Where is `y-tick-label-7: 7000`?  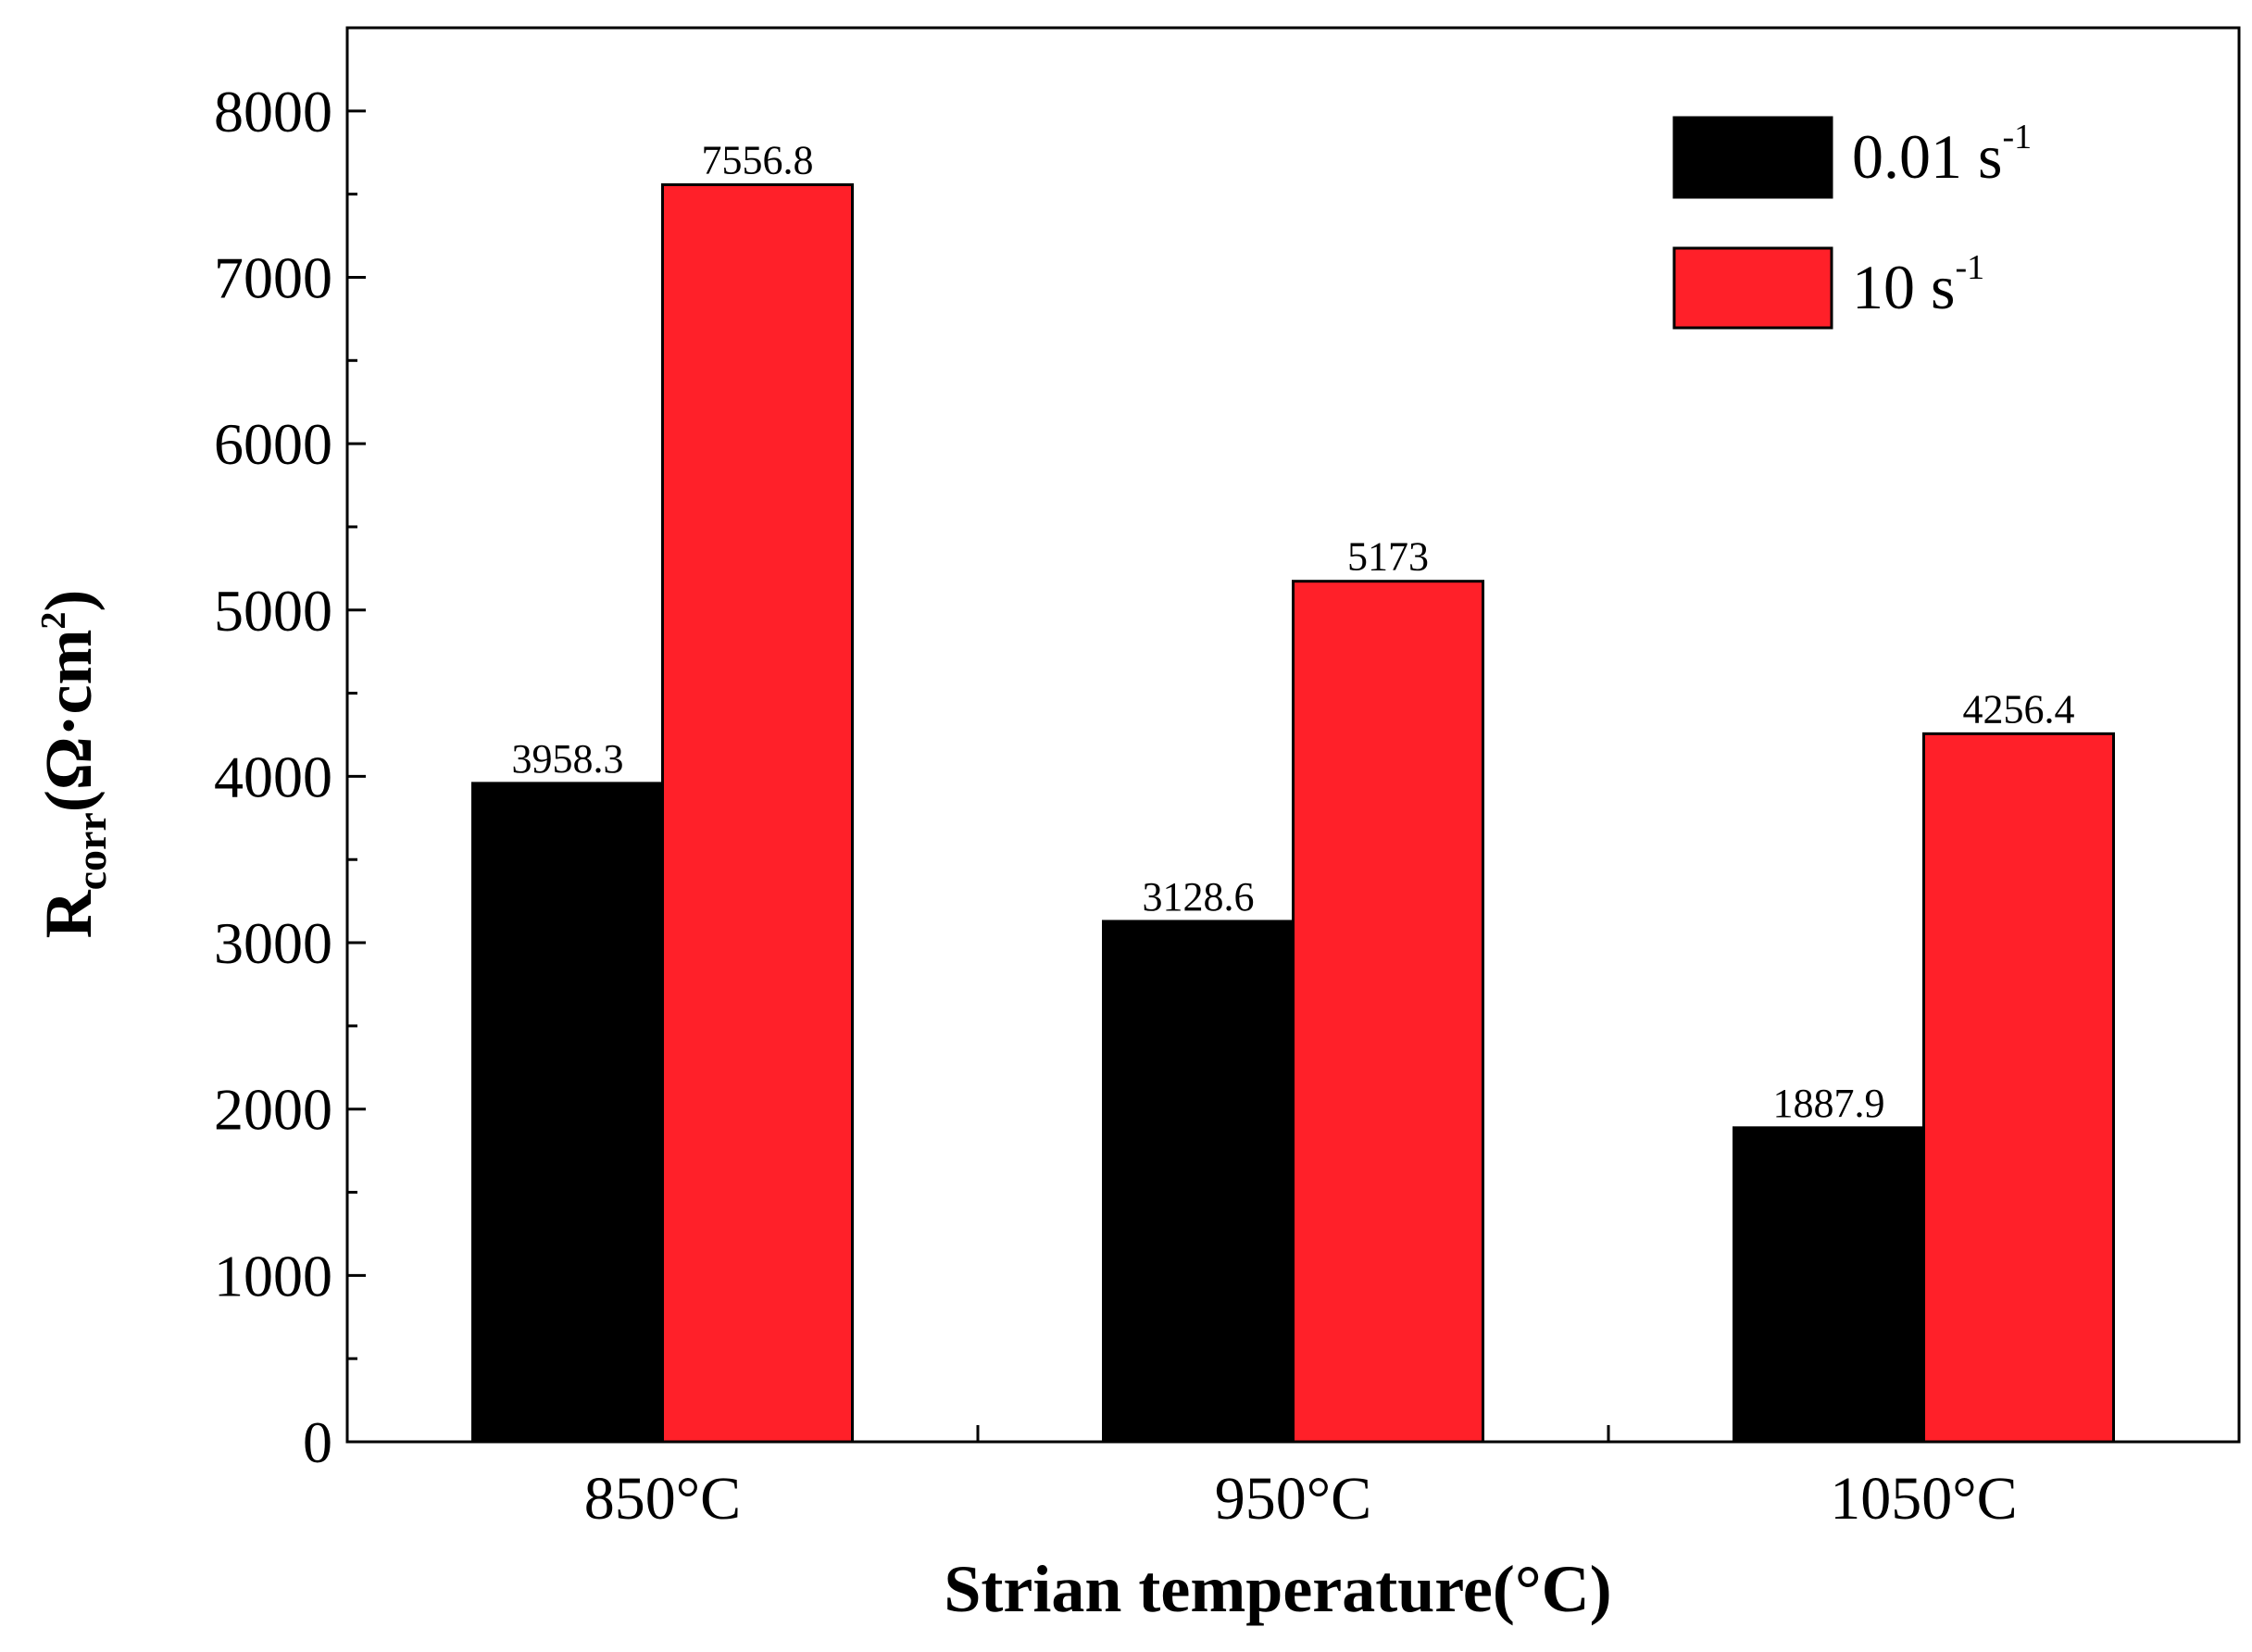
y-tick-label-7: 7000 is located at coordinates (273, 277).